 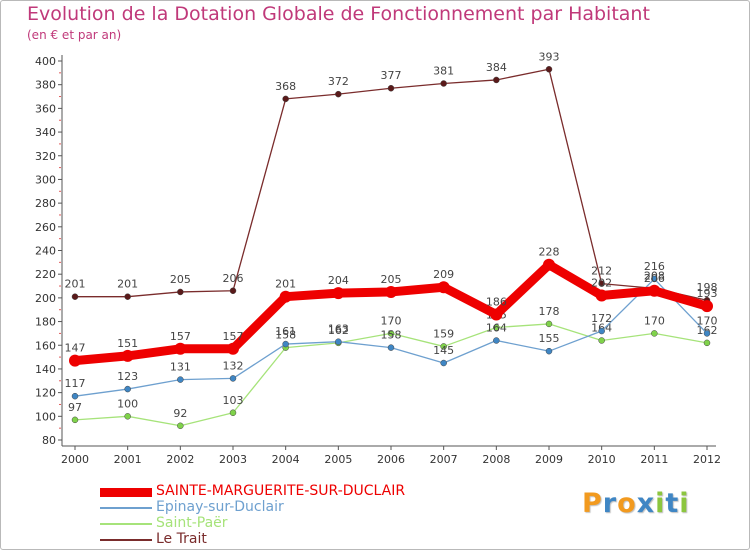 I want to click on y-tick-label: 400, so click(x=45, y=61).